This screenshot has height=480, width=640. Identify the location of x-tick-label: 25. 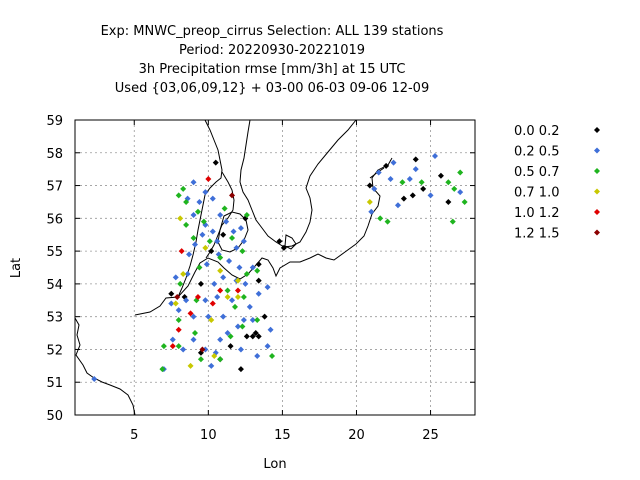
(430, 435).